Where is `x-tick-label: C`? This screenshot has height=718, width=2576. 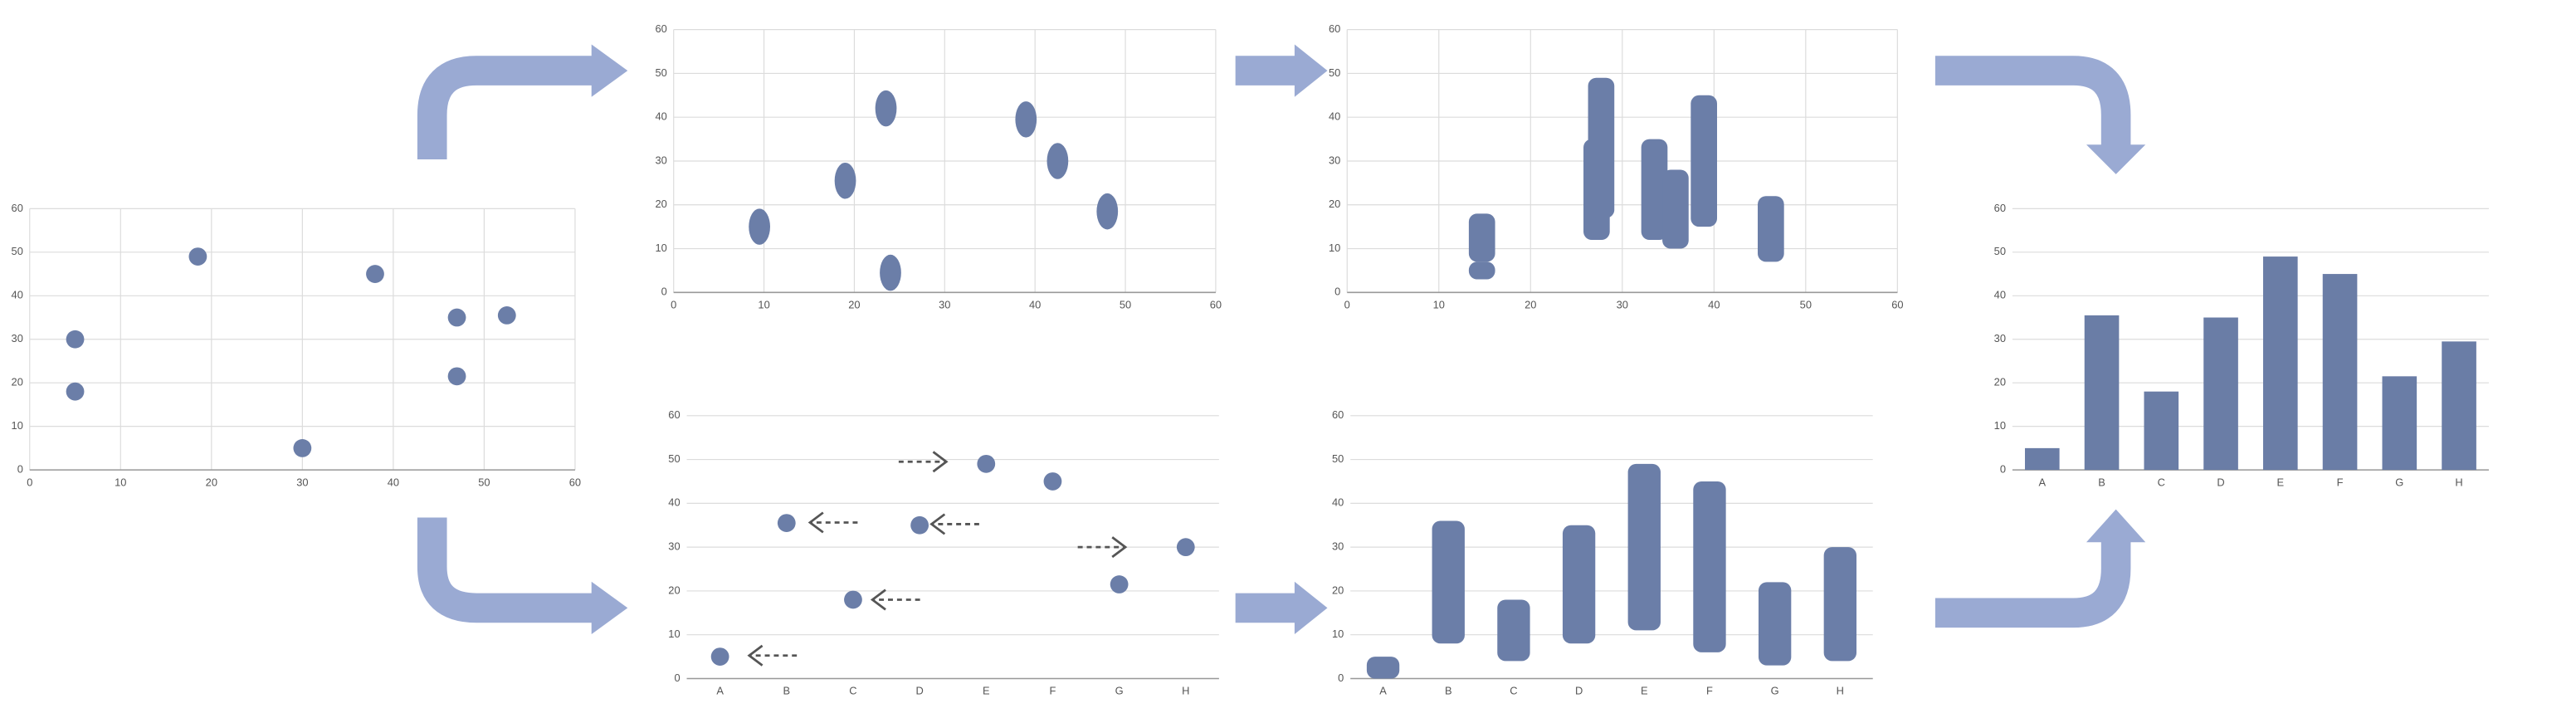 x-tick-label: C is located at coordinates (1513, 691).